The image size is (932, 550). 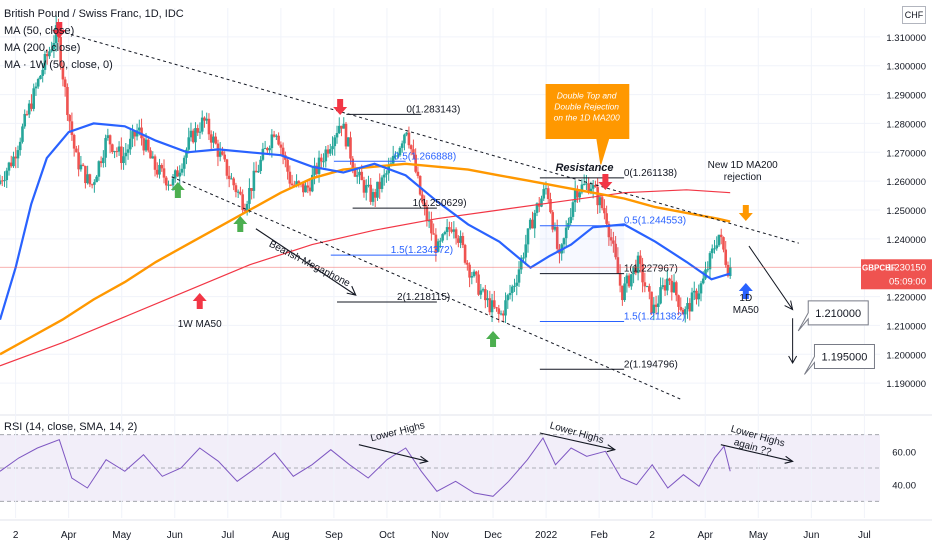 I want to click on time-tick: 2022, so click(x=546, y=535).